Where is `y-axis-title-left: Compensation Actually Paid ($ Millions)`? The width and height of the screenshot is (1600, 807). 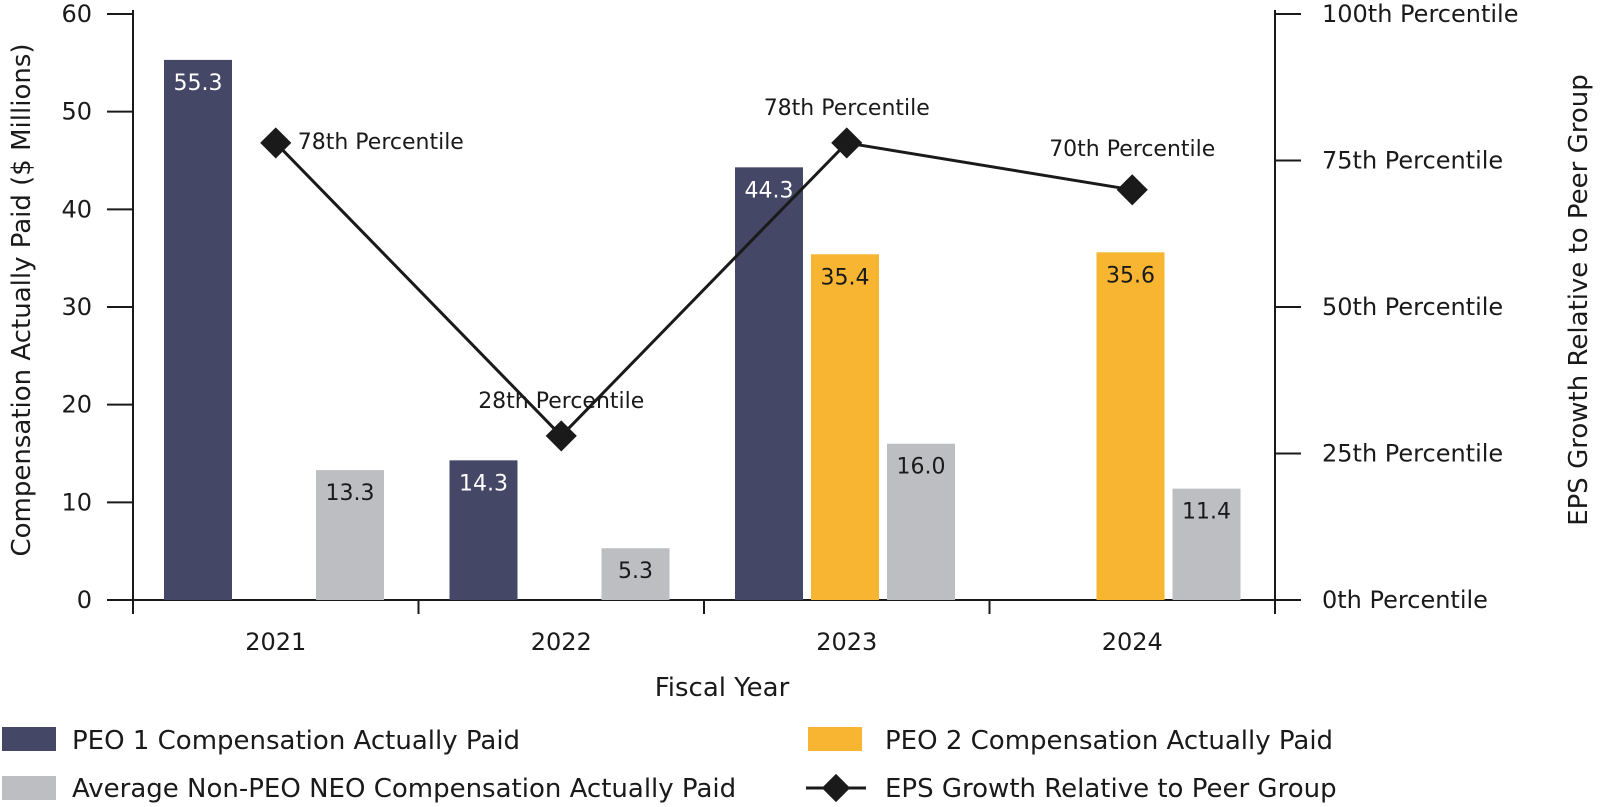 y-axis-title-left: Compensation Actually Paid ($ Millions) is located at coordinates (22, 299).